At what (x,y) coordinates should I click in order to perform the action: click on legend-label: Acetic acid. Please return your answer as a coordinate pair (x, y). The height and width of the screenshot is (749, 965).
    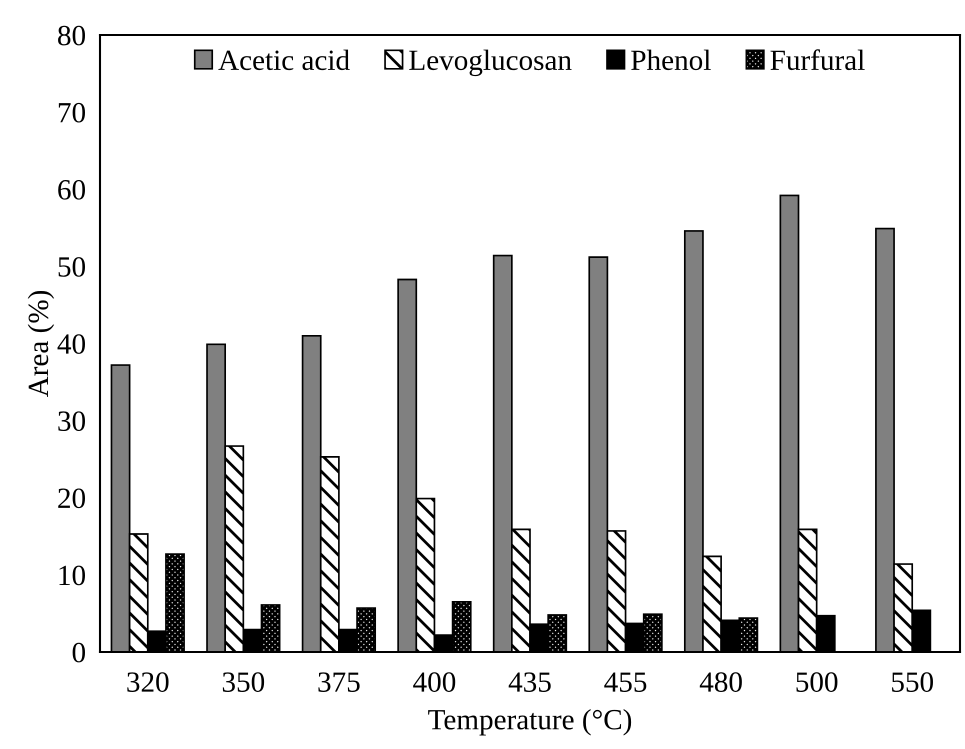
    Looking at the image, I should click on (284, 60).